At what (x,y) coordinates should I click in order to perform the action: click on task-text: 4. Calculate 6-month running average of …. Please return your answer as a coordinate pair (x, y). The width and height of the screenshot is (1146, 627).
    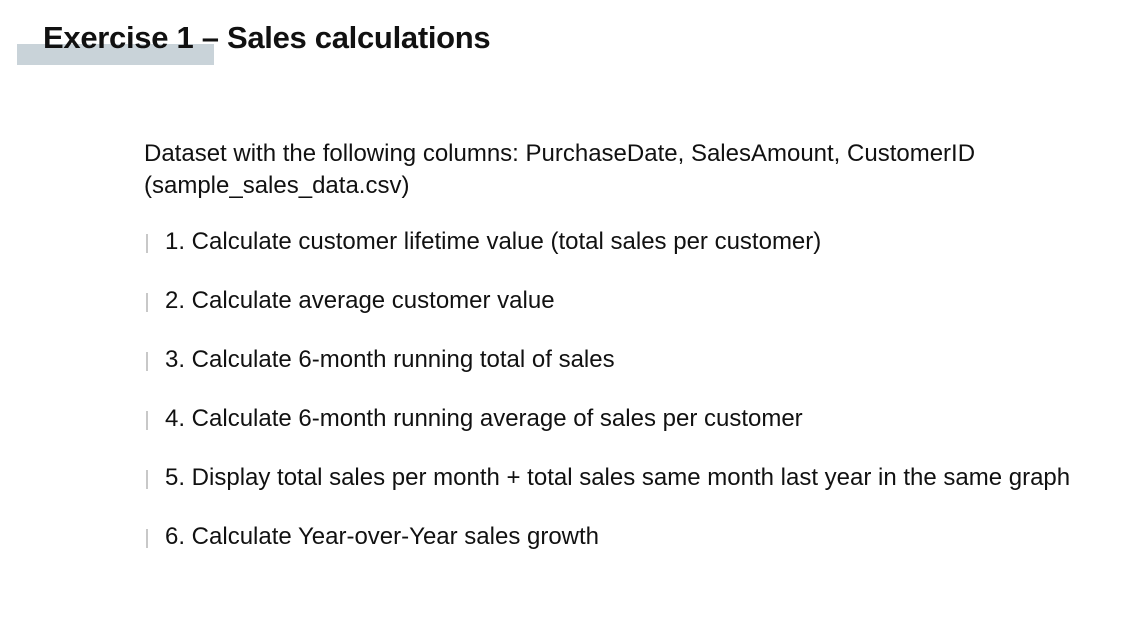
    Looking at the image, I should click on (484, 418).